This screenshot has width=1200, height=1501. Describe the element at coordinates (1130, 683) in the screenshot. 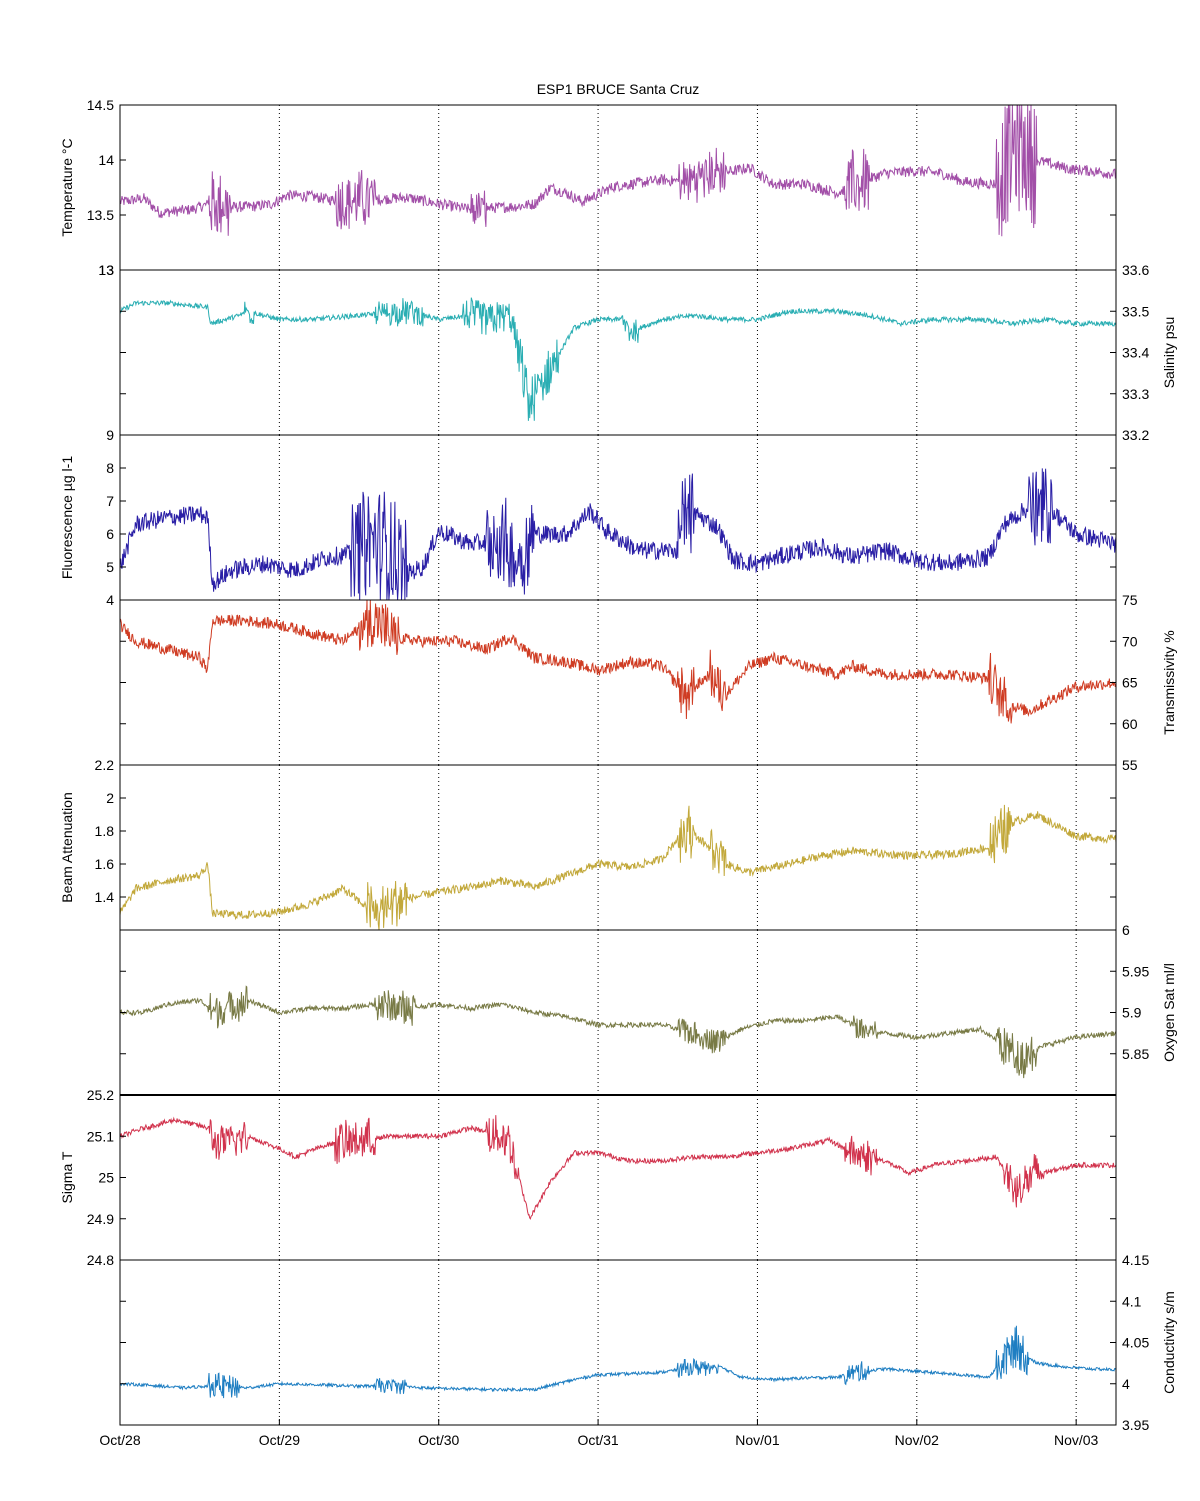

I see `y-tick-label: 65` at that location.